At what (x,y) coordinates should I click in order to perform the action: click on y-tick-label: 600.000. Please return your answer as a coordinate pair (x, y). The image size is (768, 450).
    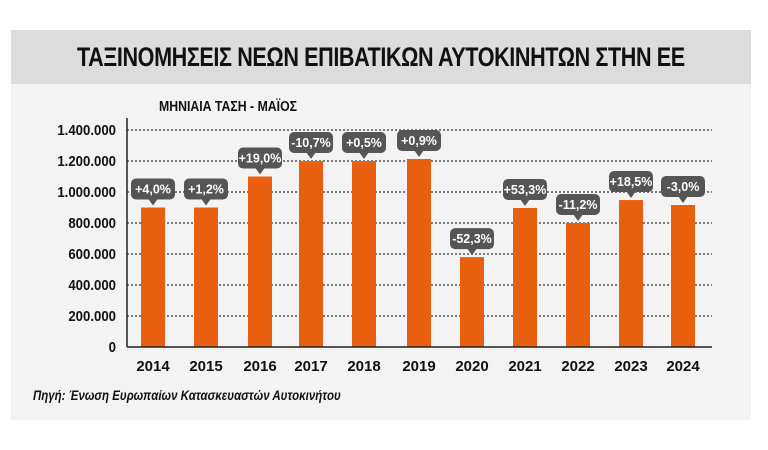
    Looking at the image, I should click on (92, 253).